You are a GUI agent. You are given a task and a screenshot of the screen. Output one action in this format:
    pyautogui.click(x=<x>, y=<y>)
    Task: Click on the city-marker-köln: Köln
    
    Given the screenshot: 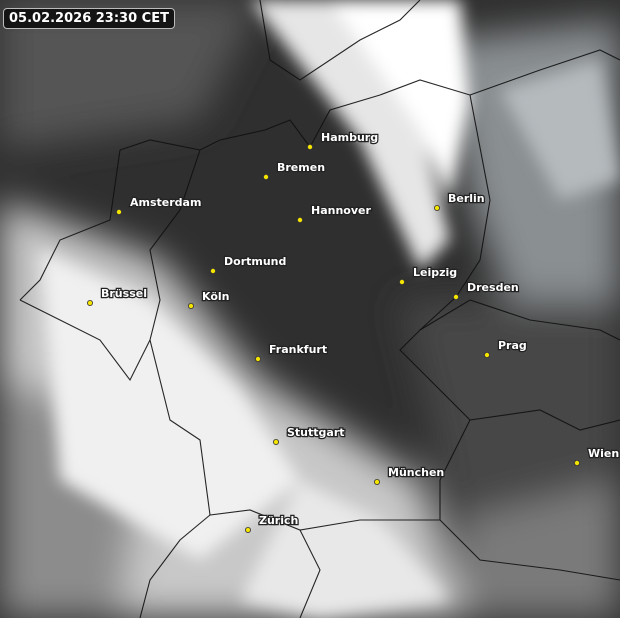 What is the action you would take?
    pyautogui.click(x=209, y=299)
    